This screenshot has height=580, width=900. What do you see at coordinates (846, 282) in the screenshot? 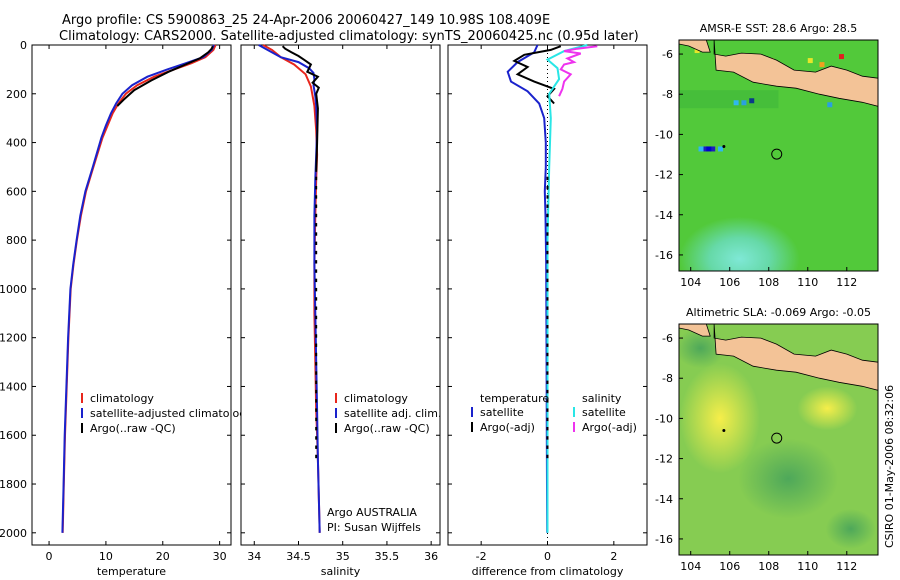
I see `map-x-tick-label: 112` at bounding box center [846, 282].